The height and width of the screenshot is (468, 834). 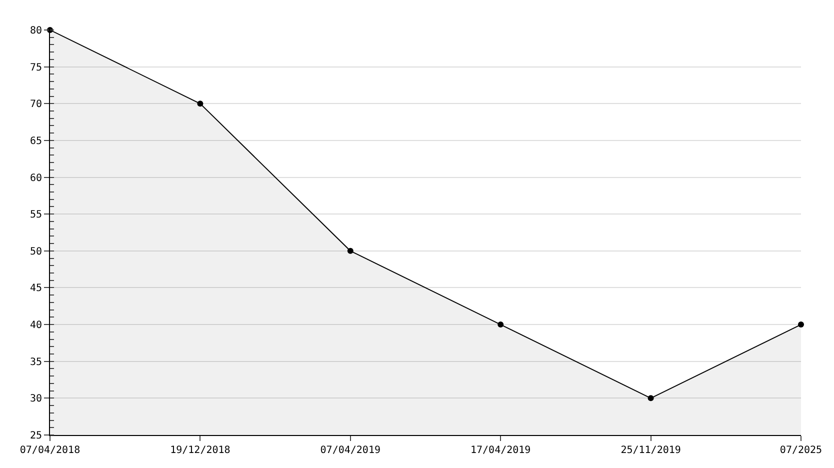 What do you see at coordinates (36, 399) in the screenshot?
I see `y-tick-label: 30` at bounding box center [36, 399].